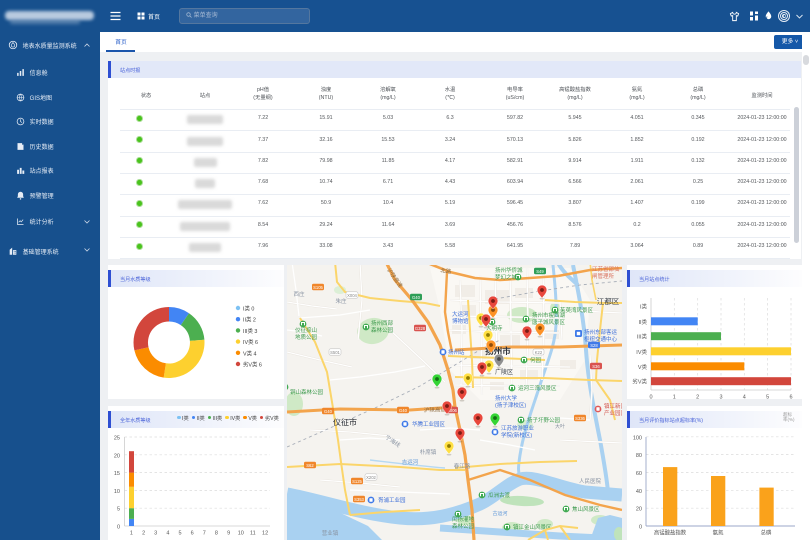  What do you see at coordinates (504, 372) in the screenshot?
I see `svg-text: 广陵区` at bounding box center [504, 372].